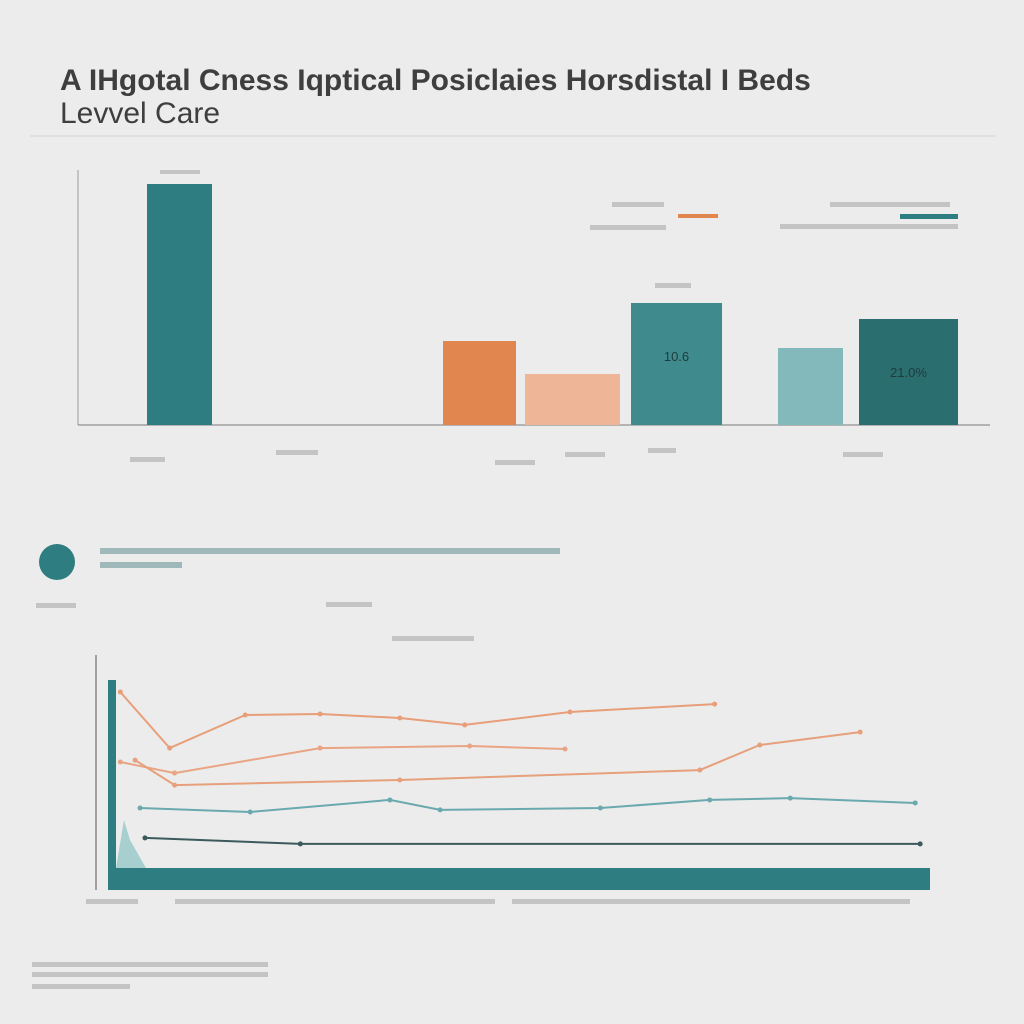 The width and height of the screenshot is (1024, 1024). I want to click on area-accent, so click(131, 844).